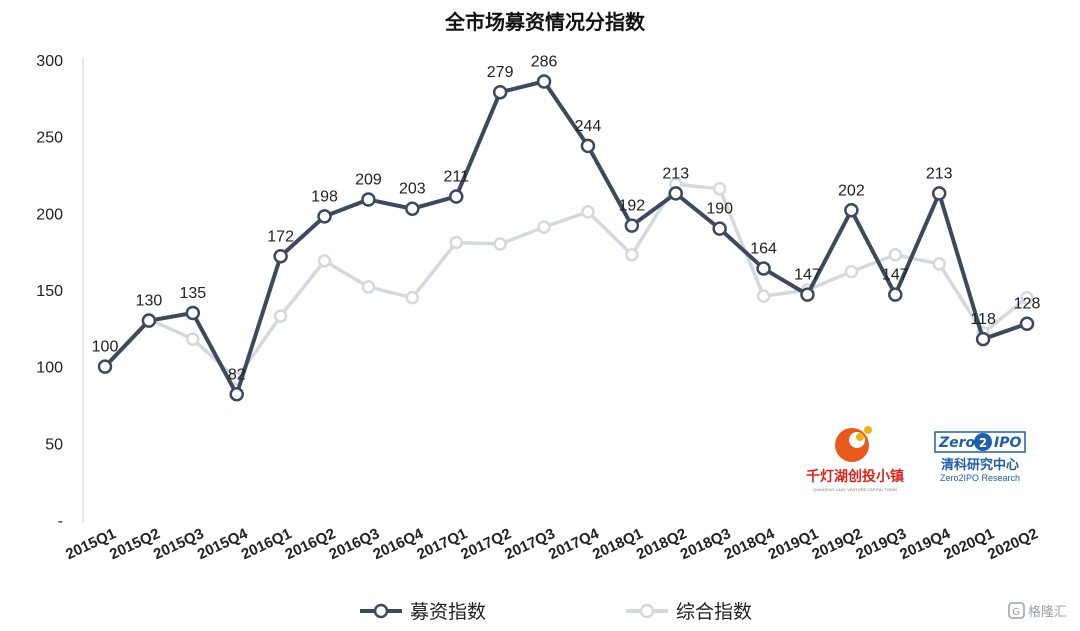 This screenshot has height=631, width=1080. Describe the element at coordinates (980, 478) in the screenshot. I see `zero2ipo-sub: Zero2IPO Research` at that location.